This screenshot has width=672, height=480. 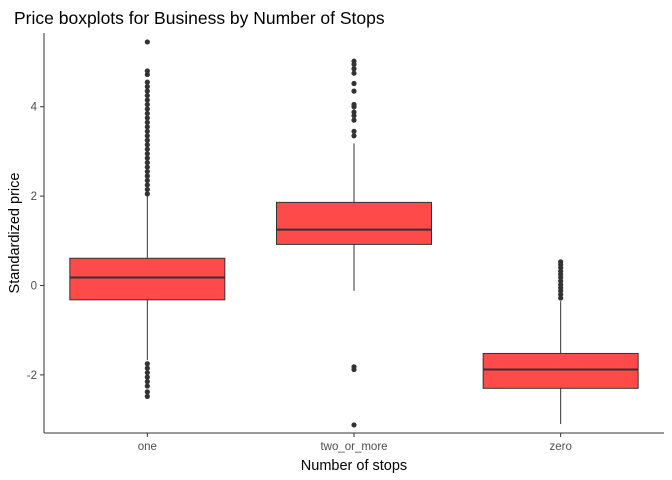 What do you see at coordinates (354, 466) in the screenshot?
I see `x-axis-title: Number of stops` at bounding box center [354, 466].